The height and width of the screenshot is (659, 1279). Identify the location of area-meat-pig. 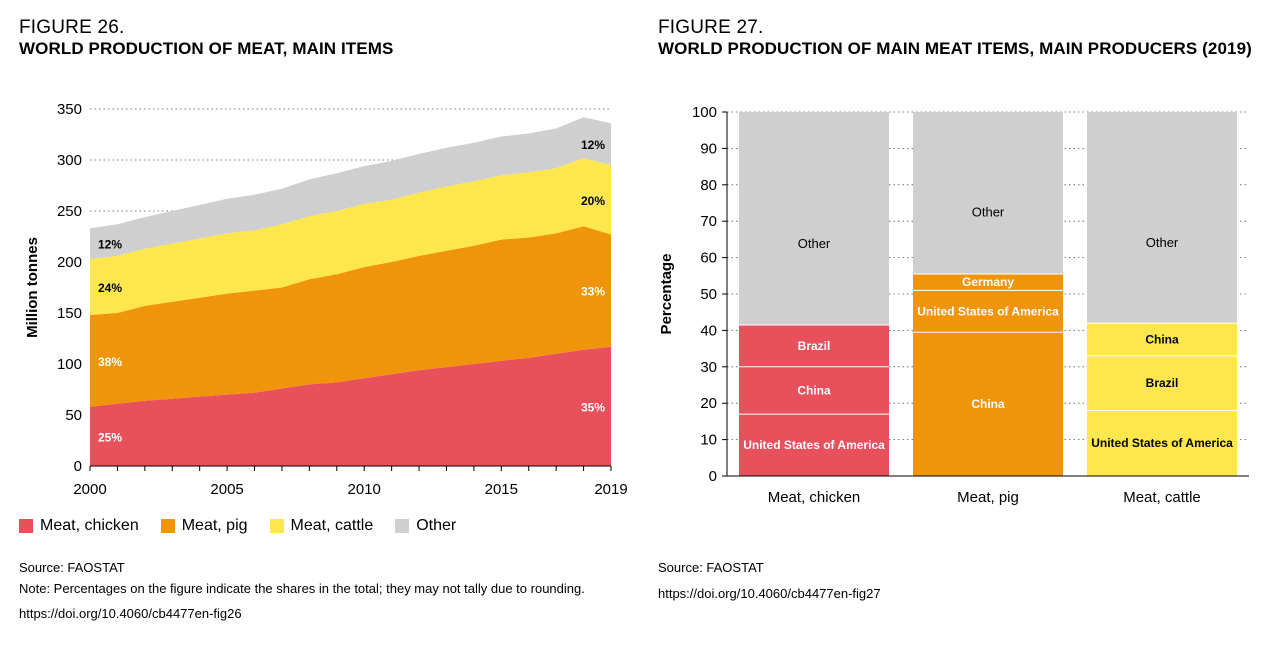
(350, 316).